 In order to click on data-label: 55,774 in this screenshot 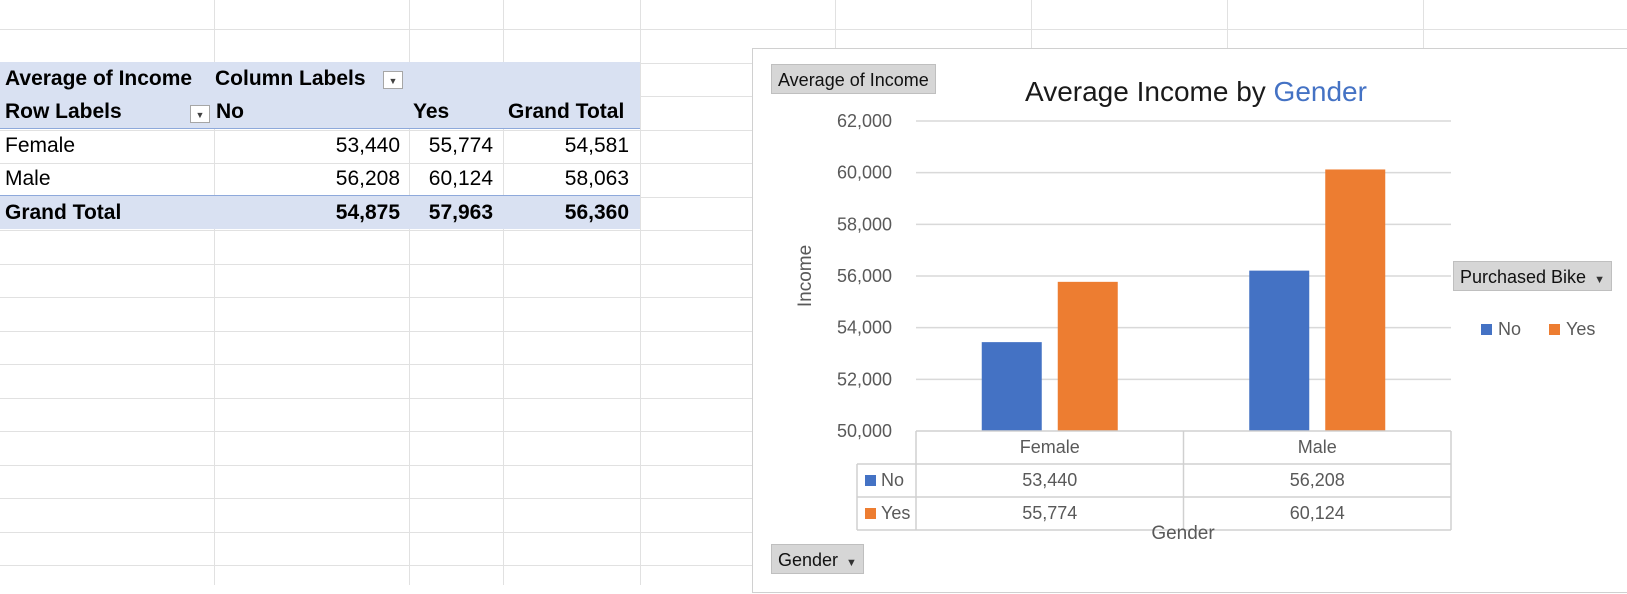, I will do `click(1049, 513)`.